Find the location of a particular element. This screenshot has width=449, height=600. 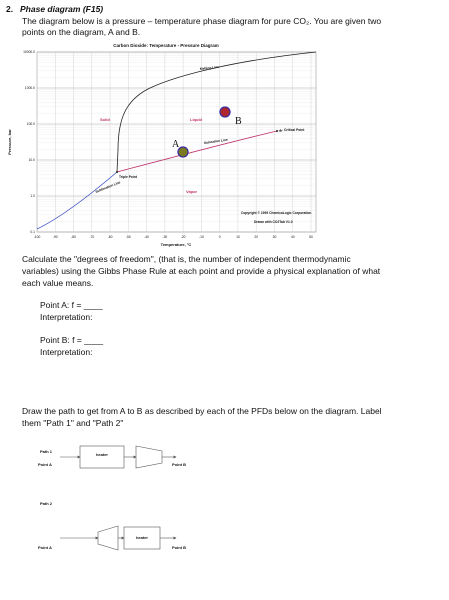

sublimation-curve is located at coordinates (77, 200).